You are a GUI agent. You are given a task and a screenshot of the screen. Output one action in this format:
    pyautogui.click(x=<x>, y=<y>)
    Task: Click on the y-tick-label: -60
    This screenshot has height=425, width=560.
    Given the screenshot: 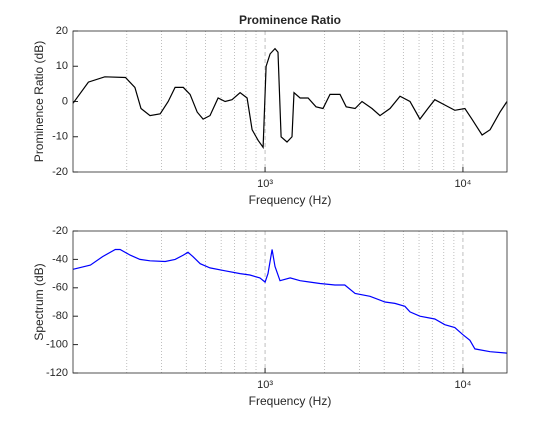 What is the action you would take?
    pyautogui.click(x=60, y=288)
    